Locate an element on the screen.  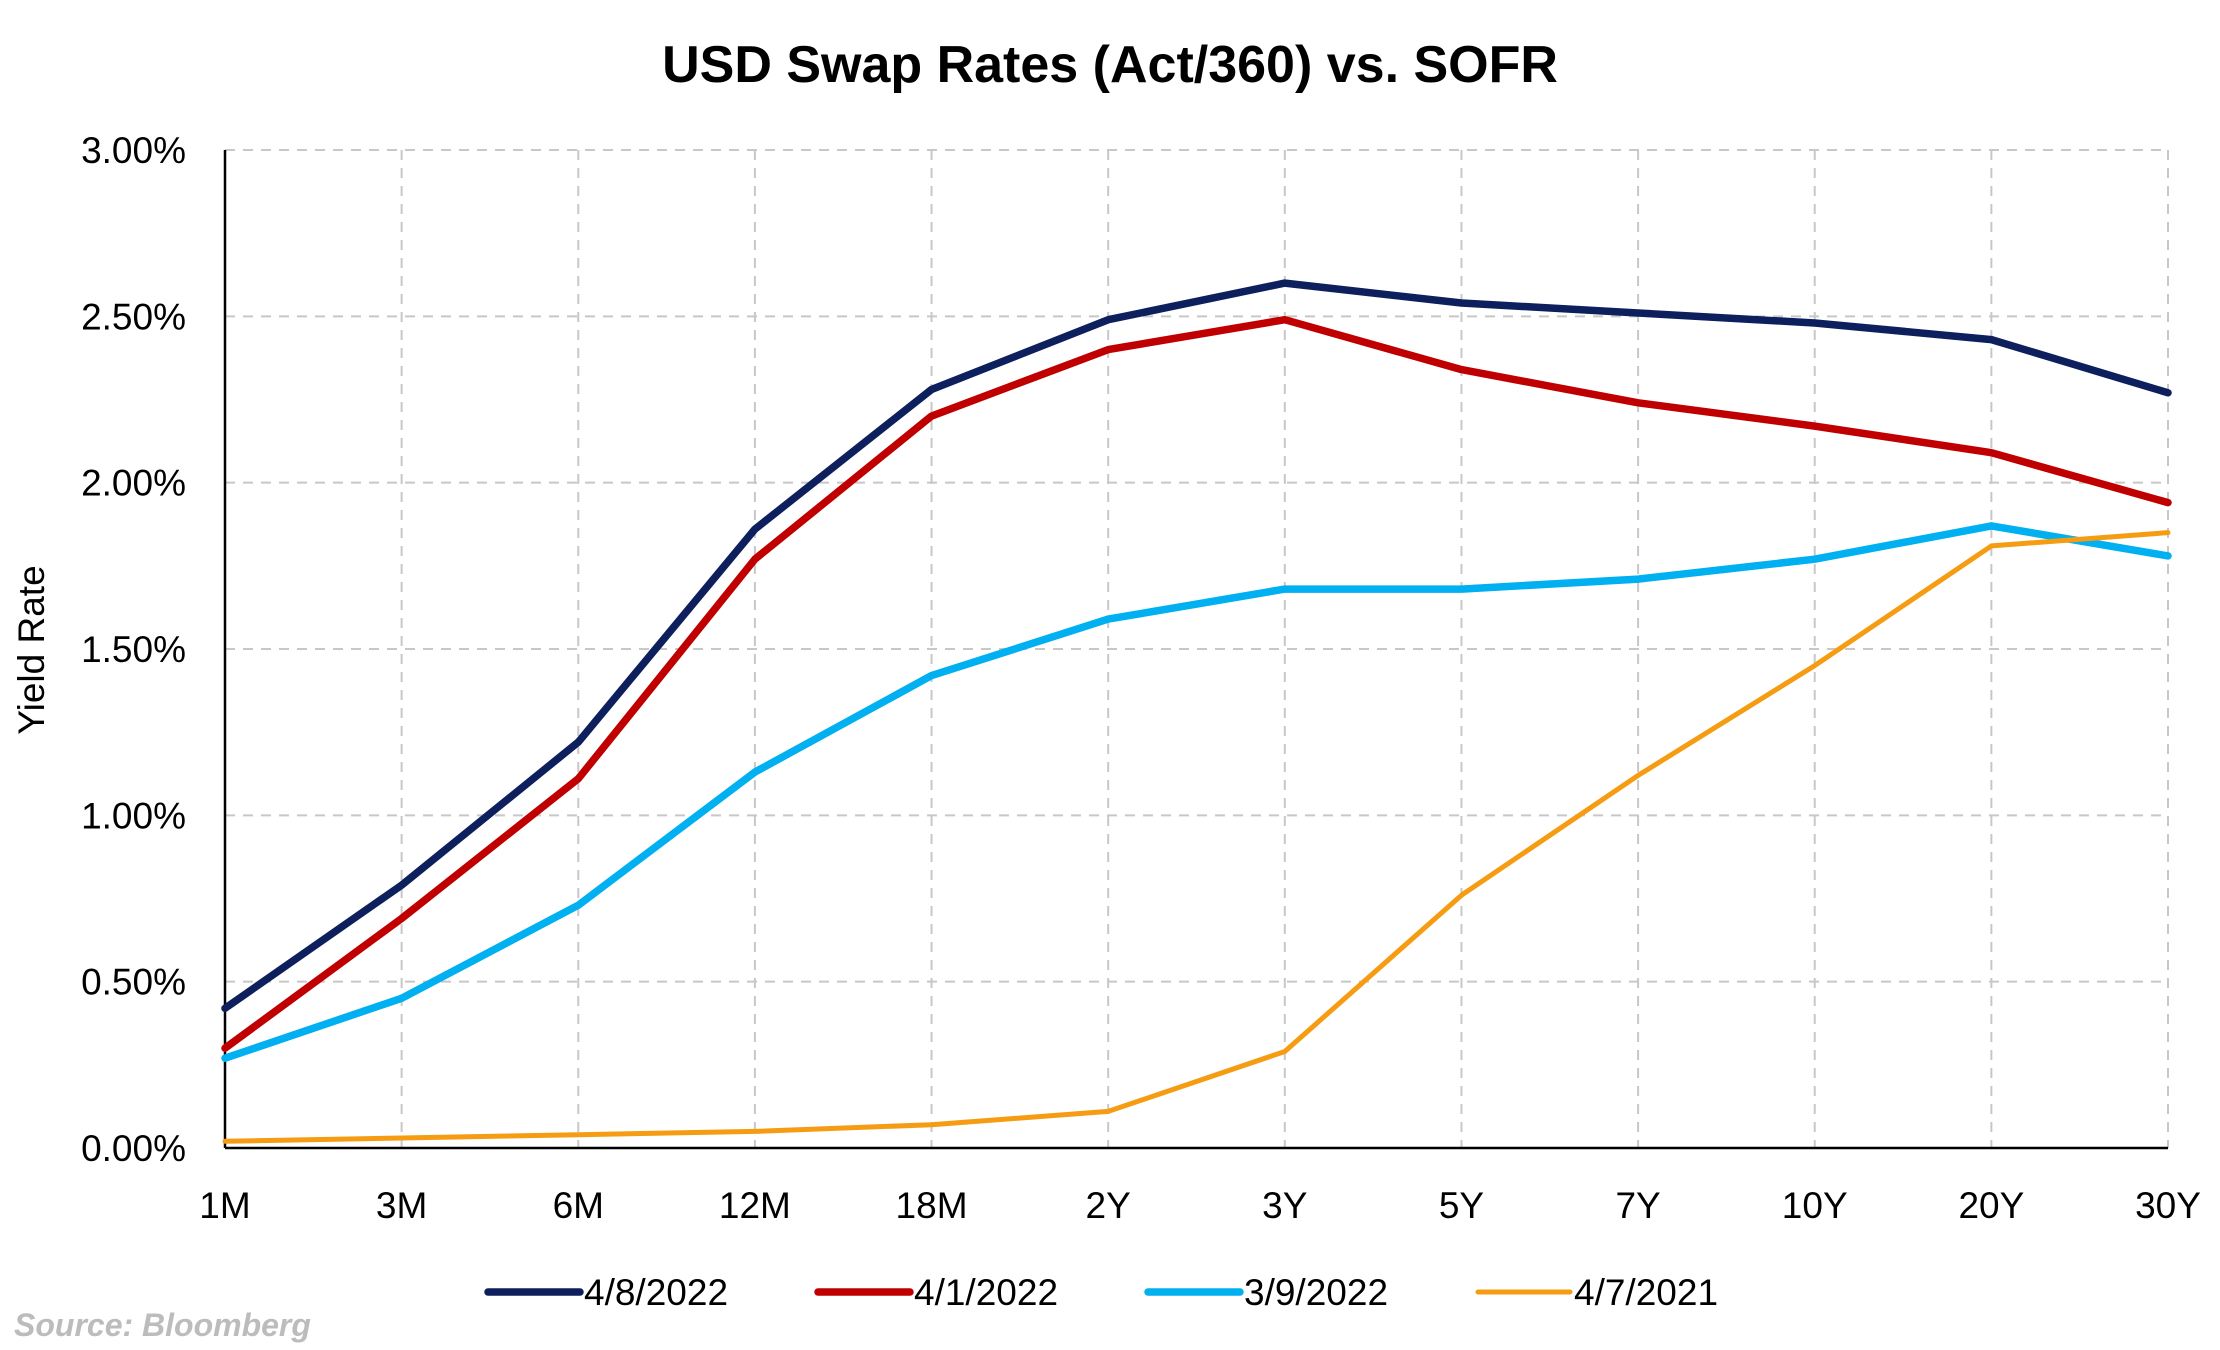
legend-label: 4/1/2022 is located at coordinates (986, 1292).